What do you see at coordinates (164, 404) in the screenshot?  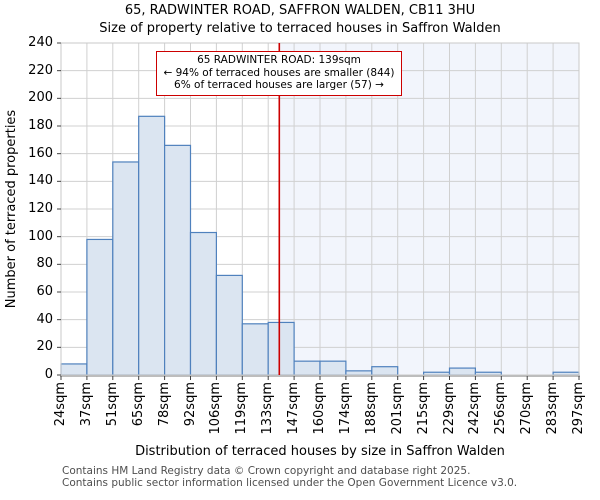 I see `x-tick-label: 78sqm` at bounding box center [164, 404].